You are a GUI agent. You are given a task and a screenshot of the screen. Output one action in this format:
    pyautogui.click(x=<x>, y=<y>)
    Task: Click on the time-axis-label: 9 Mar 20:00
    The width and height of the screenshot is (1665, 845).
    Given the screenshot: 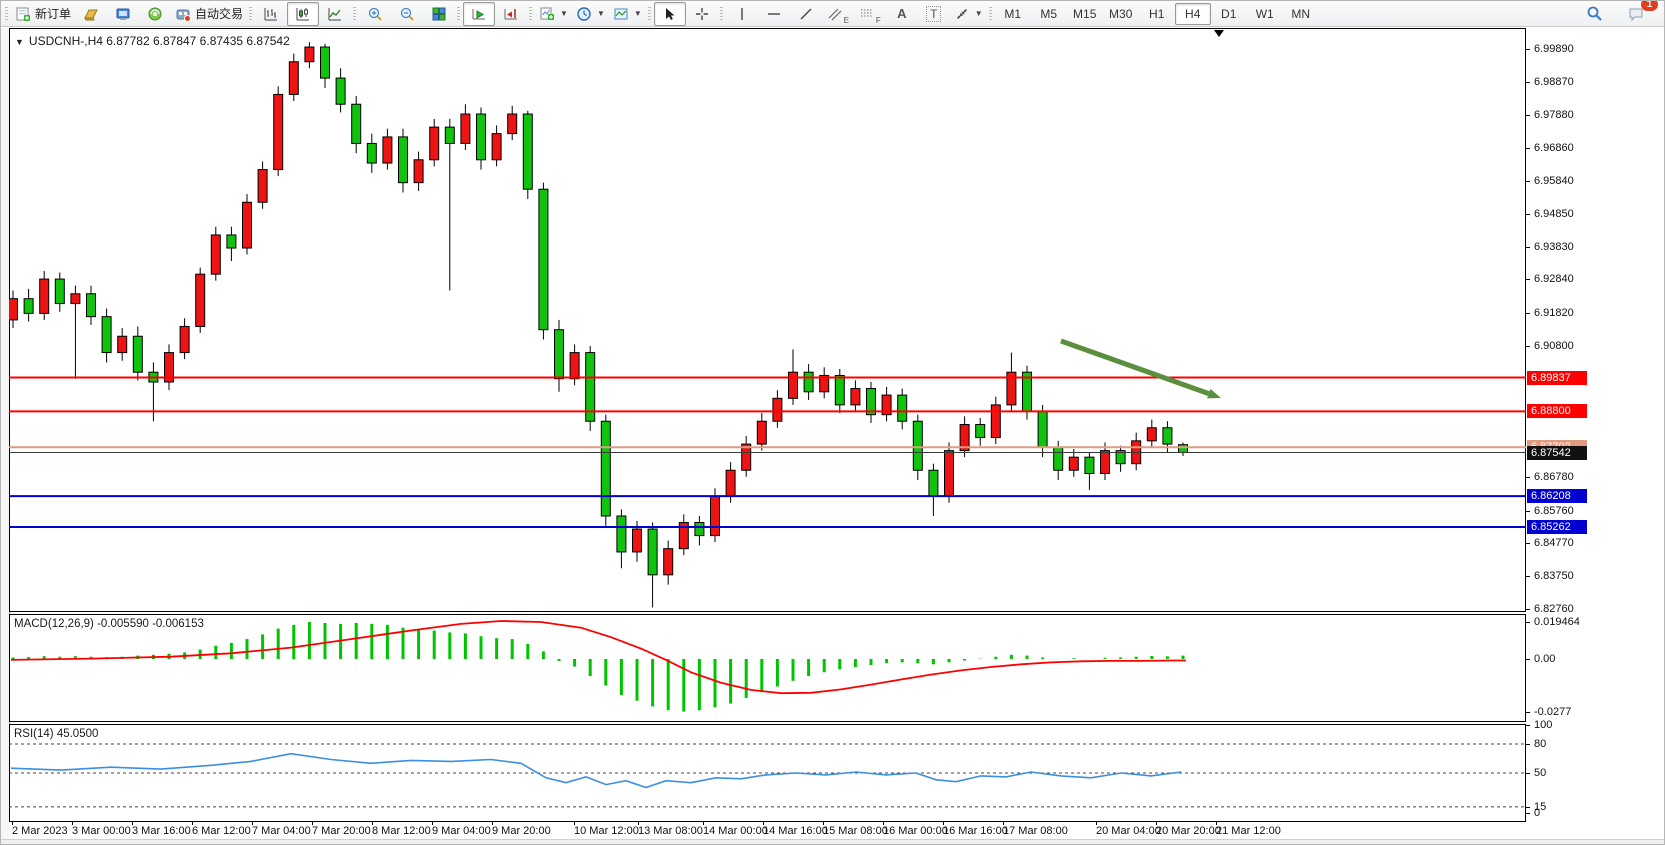 What is the action you would take?
    pyautogui.click(x=521, y=831)
    